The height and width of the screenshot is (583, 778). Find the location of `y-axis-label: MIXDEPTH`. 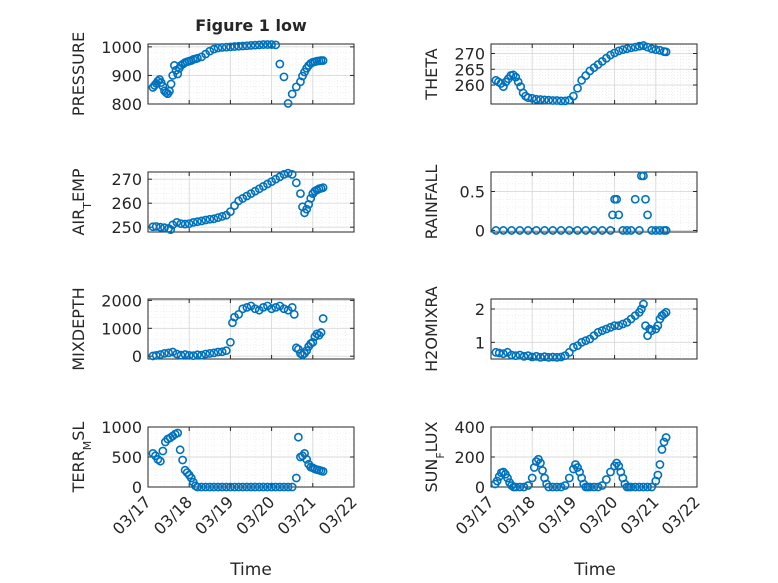

y-axis-label: MIXDEPTH is located at coordinates (78, 328).